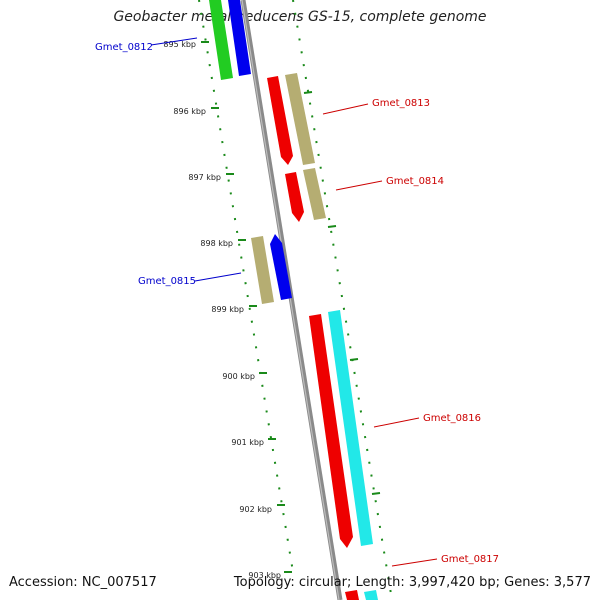 This screenshot has width=600, height=600. What do you see at coordinates (238, 376) in the screenshot?
I see `tick-label: 900 kbp` at bounding box center [238, 376].